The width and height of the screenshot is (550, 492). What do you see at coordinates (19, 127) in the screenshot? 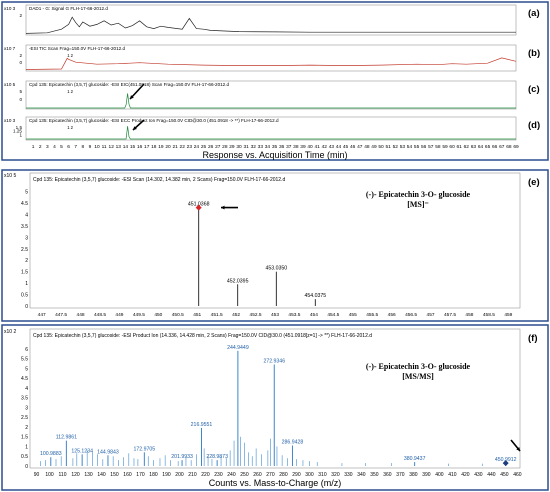
I see `y-tick-label-3: 1.5` at bounding box center [19, 127].